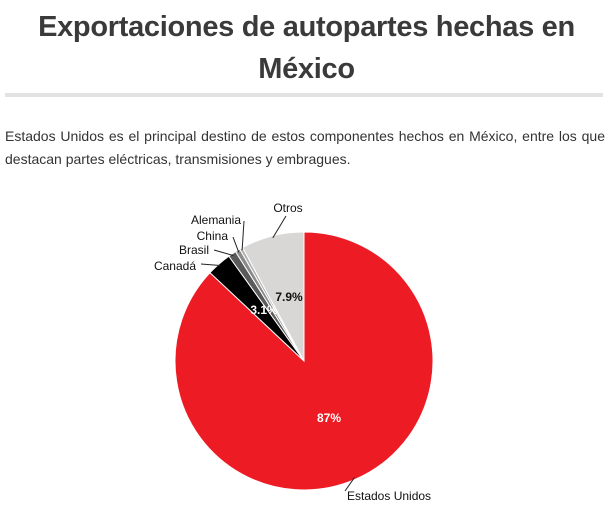 The image size is (613, 515). Describe the element at coordinates (236, 244) in the screenshot. I see `leader-line-china` at that location.